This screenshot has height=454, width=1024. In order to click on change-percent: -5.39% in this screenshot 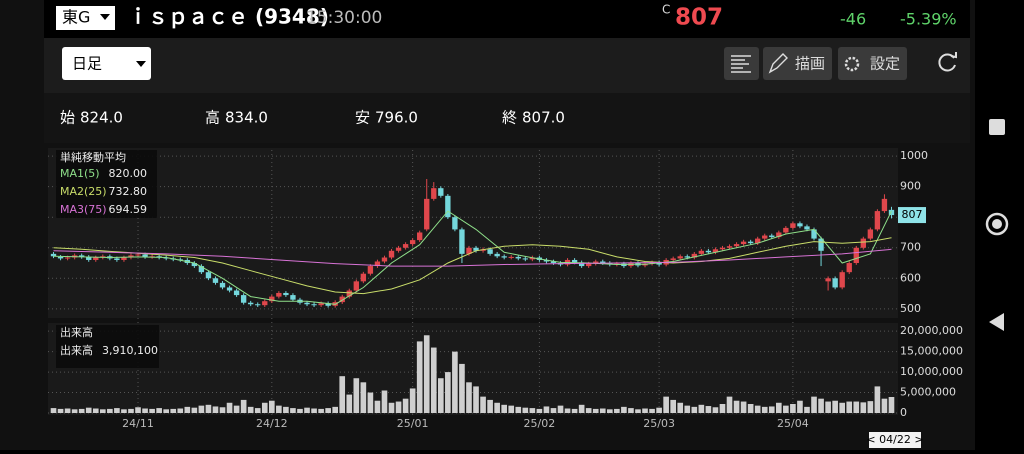, I will do `click(928, 19)`.